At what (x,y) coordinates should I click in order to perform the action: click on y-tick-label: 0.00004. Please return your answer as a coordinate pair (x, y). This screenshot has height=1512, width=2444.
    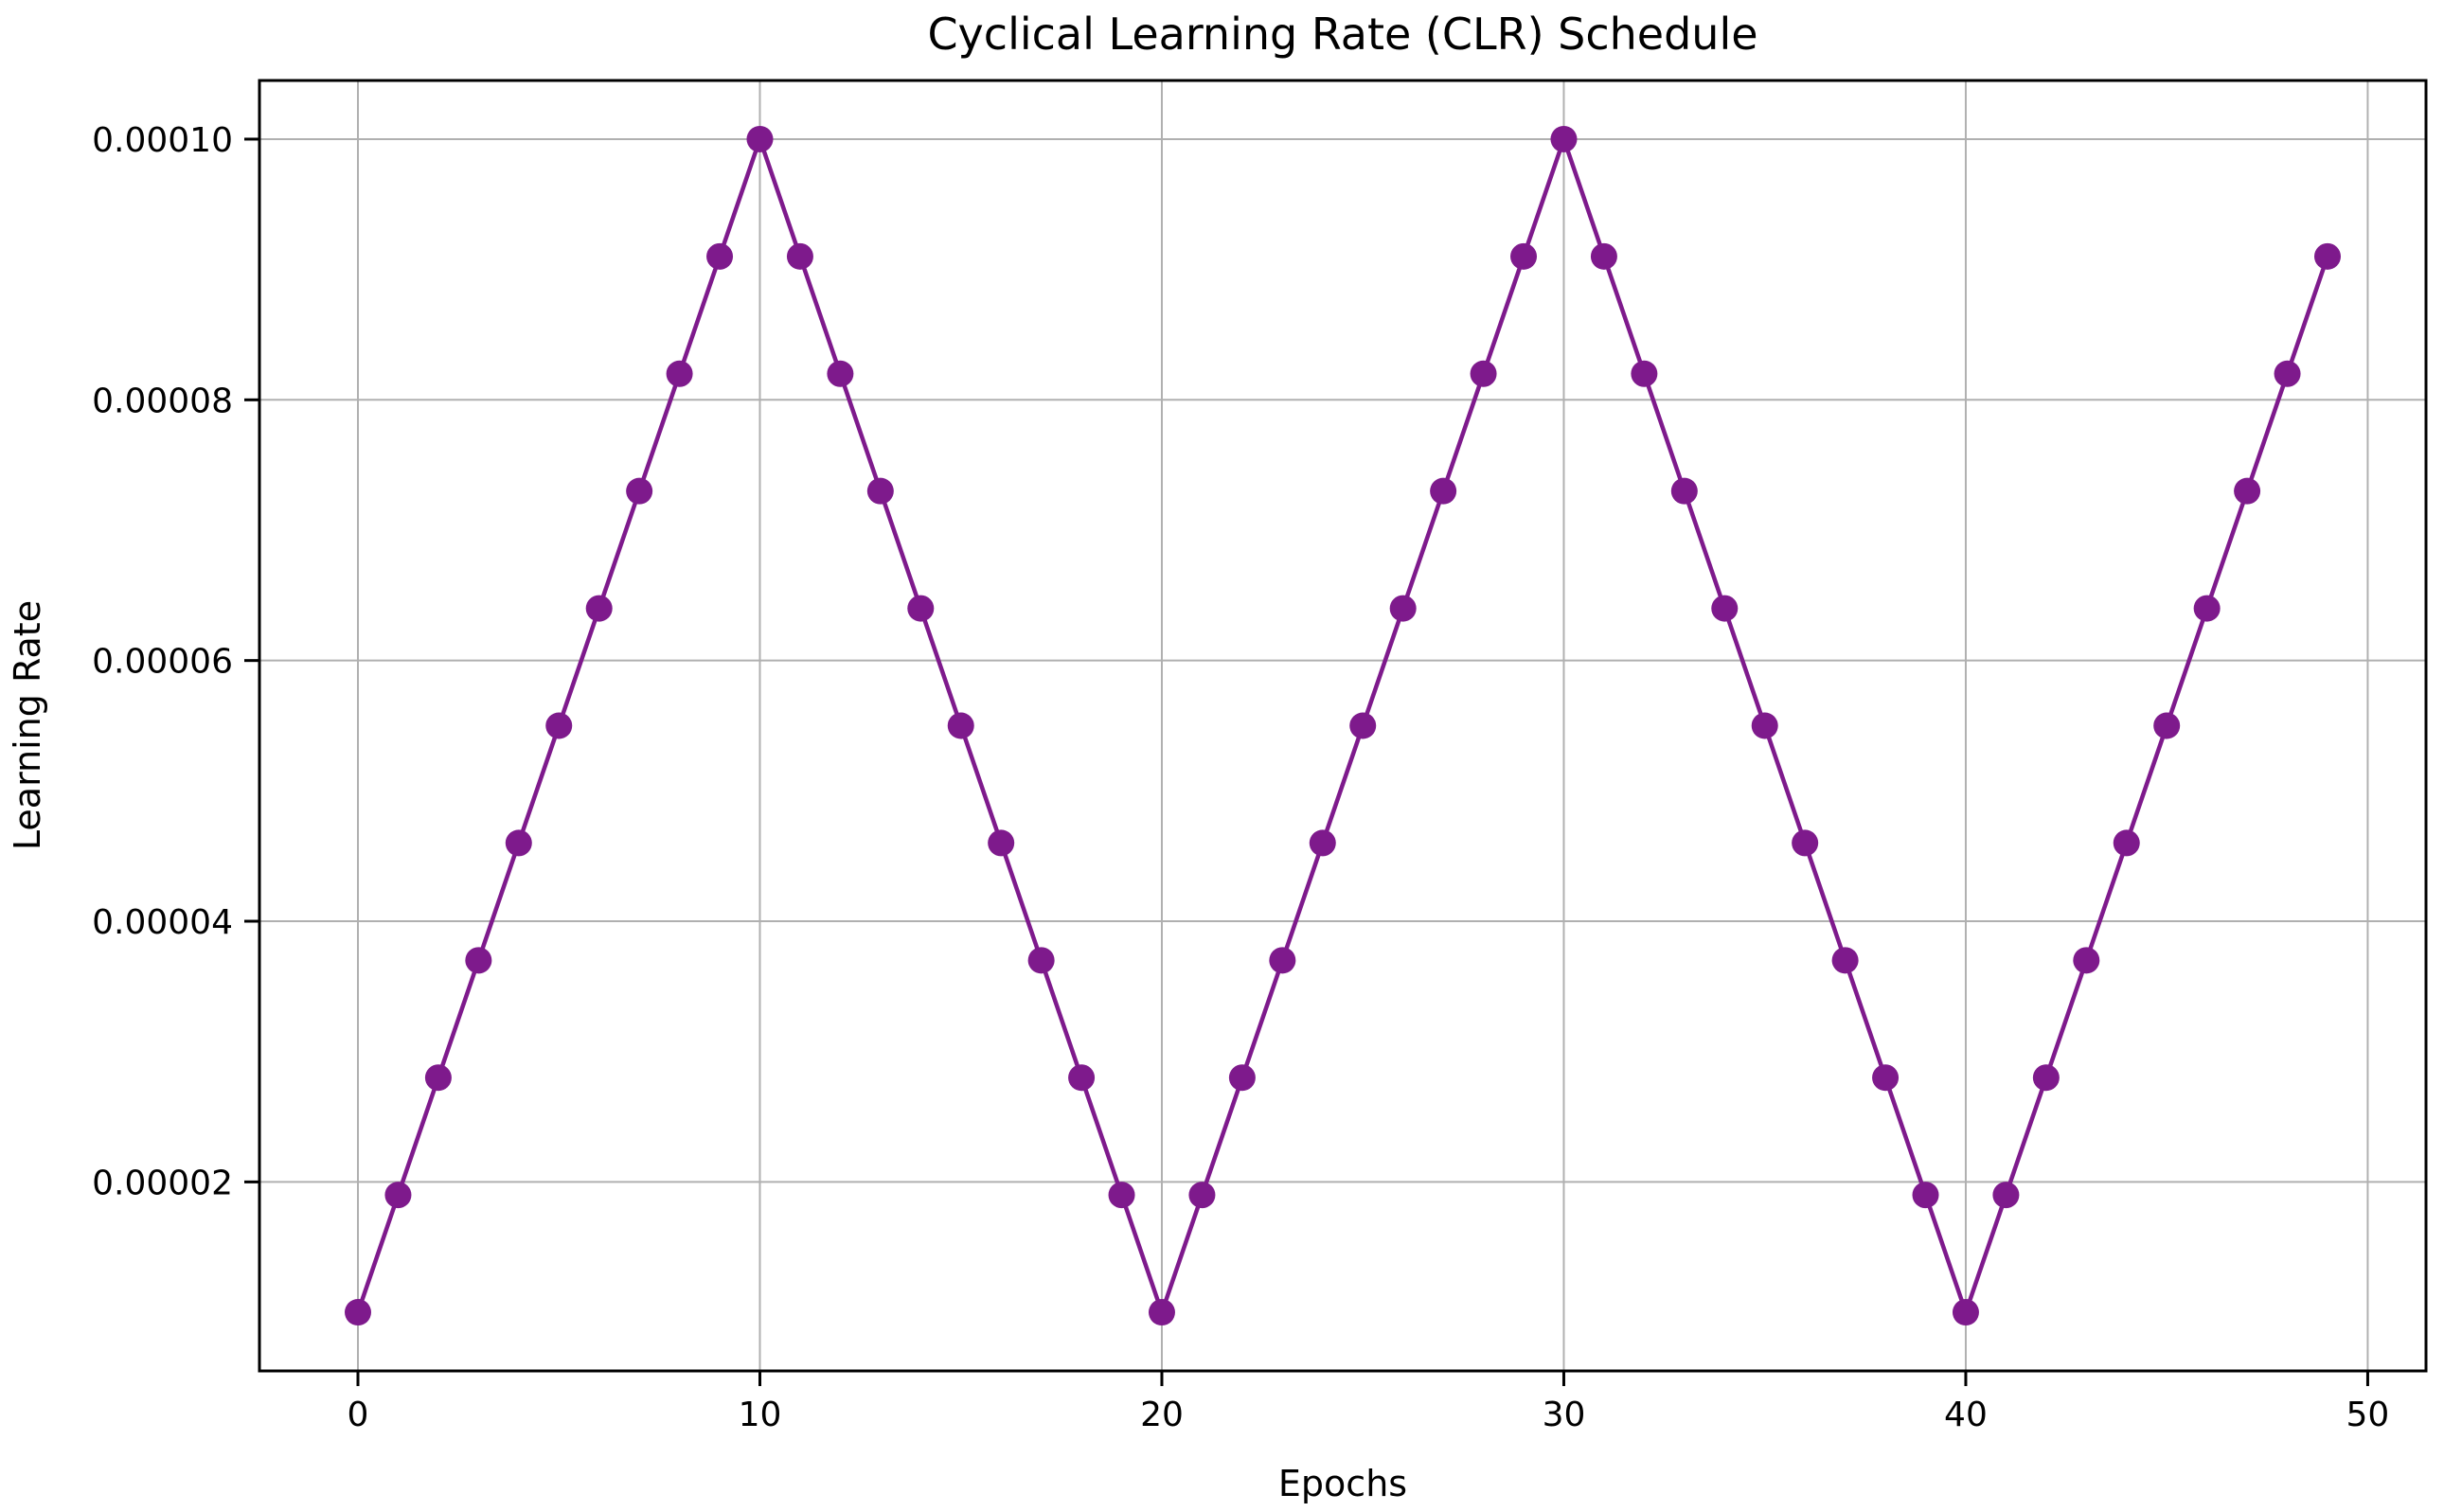
    Looking at the image, I should click on (162, 922).